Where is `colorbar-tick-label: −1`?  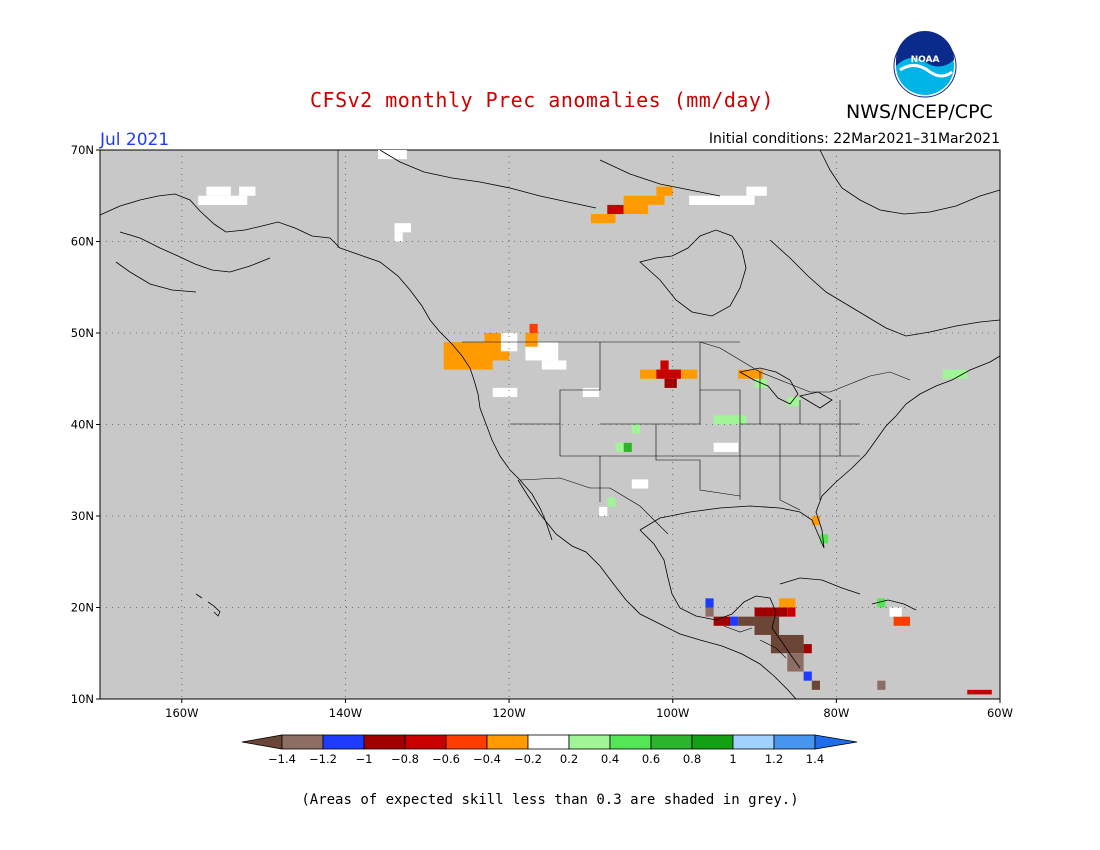
colorbar-tick-label: −1 is located at coordinates (364, 759).